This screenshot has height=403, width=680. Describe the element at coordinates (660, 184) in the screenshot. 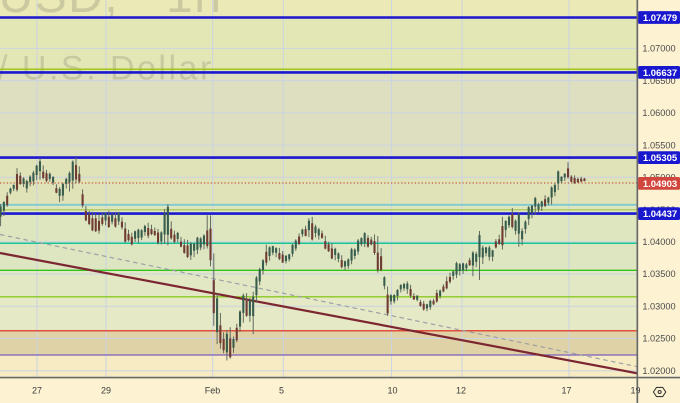

I see `svg-text: 1.04903` at that location.